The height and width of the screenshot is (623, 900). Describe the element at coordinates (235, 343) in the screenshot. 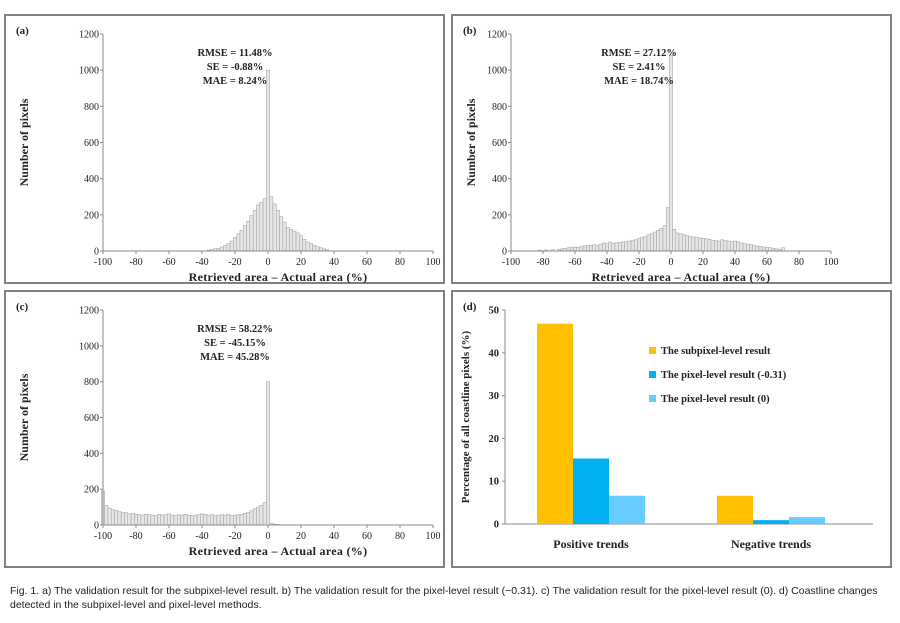

I see `stats-annotation: SE = -45.15%` at that location.